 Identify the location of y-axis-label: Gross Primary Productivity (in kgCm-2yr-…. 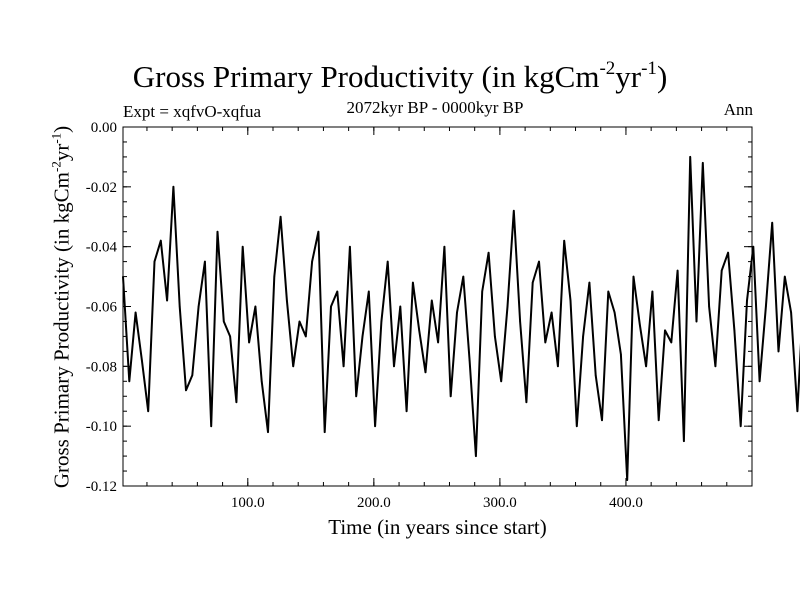
(61, 307).